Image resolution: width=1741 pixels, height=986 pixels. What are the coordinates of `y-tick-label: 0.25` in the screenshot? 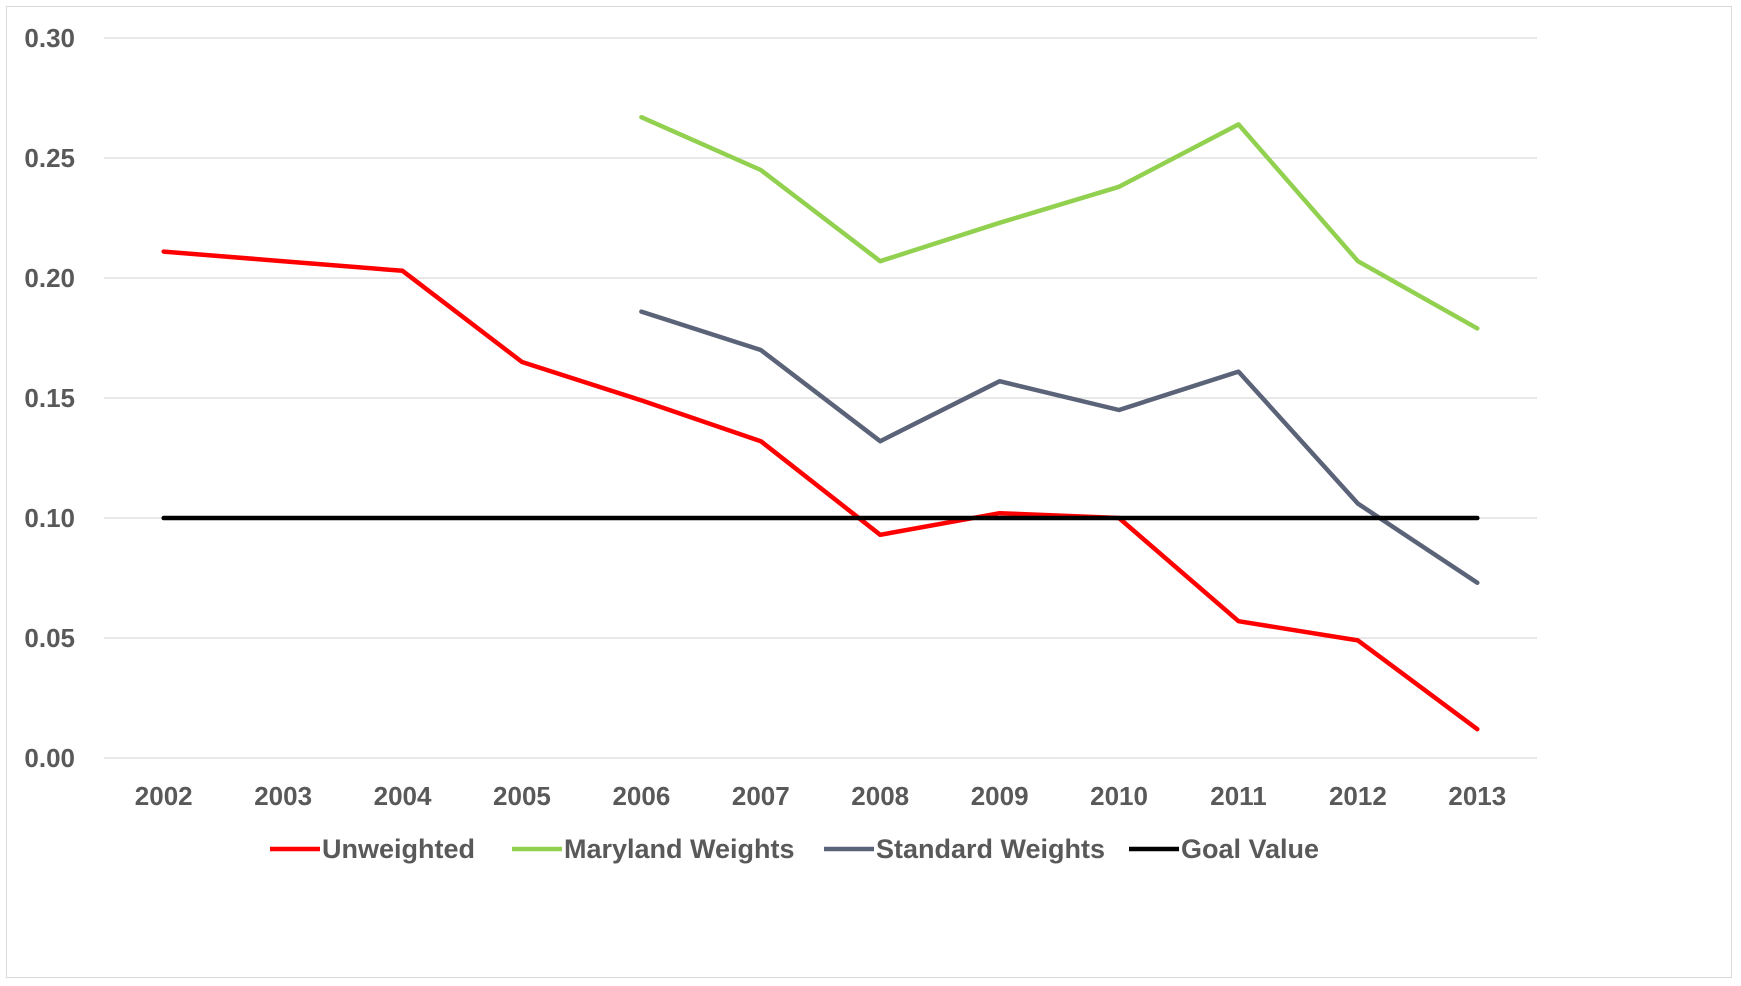 It's located at (49, 158).